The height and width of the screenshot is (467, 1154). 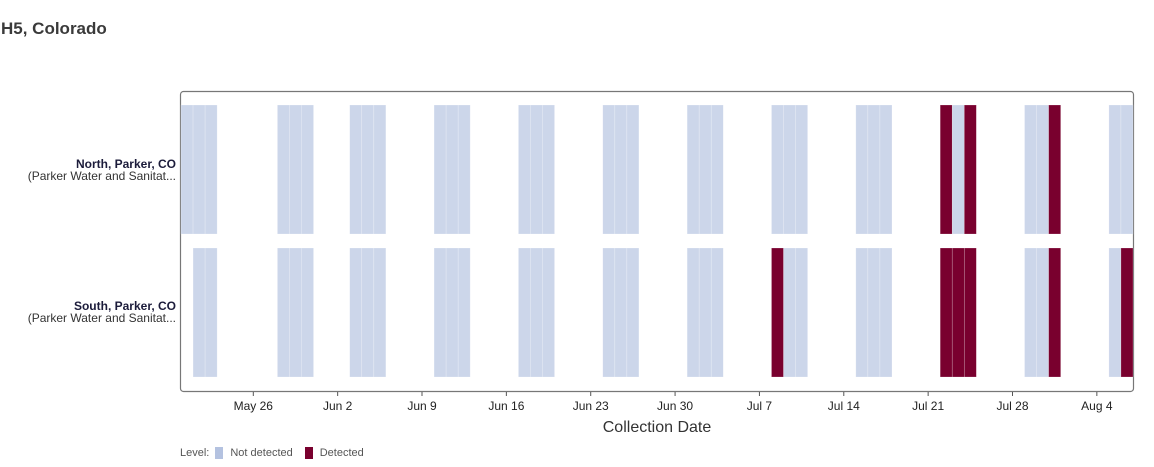 What do you see at coordinates (928, 406) in the screenshot?
I see `x-tick-label: Jul 21` at bounding box center [928, 406].